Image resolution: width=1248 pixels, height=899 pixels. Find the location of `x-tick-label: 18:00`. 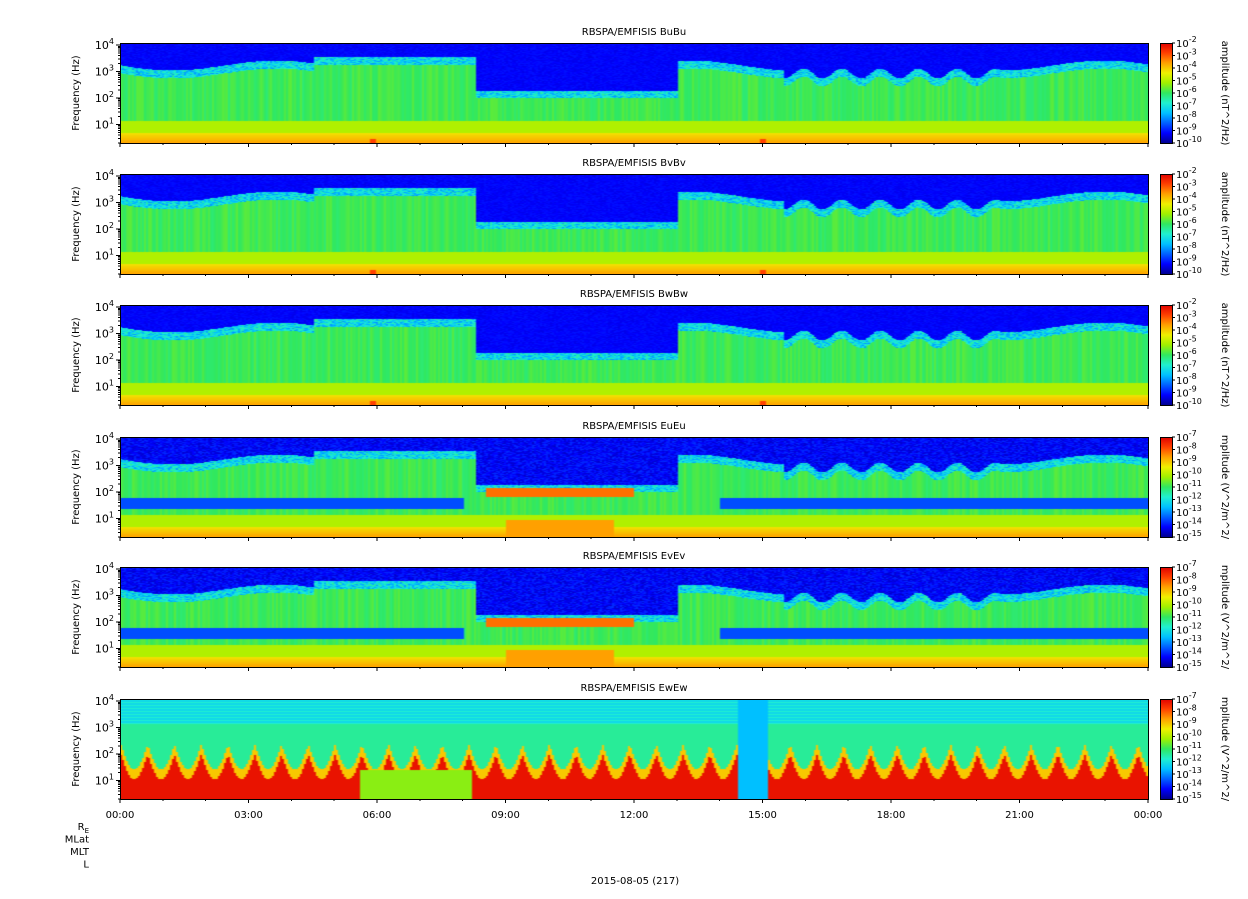

x-tick-label: 18:00 is located at coordinates (891, 815).